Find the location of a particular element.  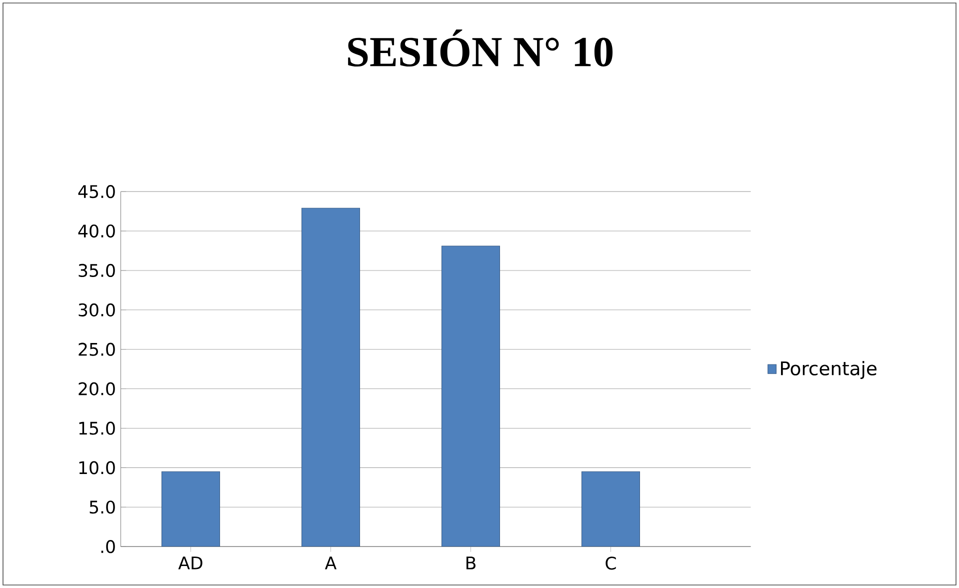

y-tick-label: 15.0 is located at coordinates (97, 428).